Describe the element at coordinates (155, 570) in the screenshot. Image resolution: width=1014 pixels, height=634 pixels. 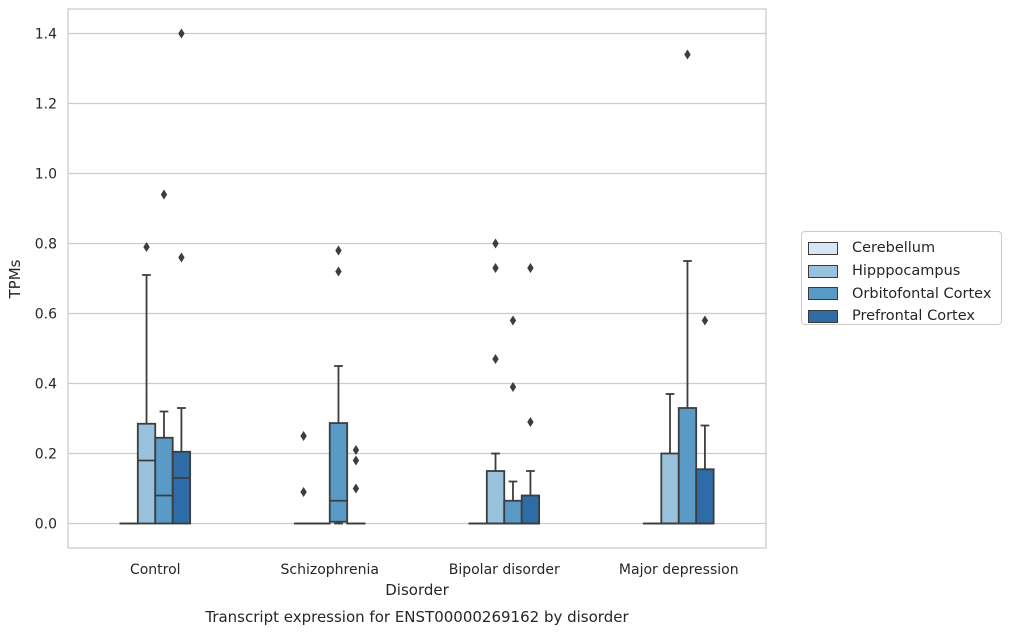
I see `x-tick-label: Control` at that location.